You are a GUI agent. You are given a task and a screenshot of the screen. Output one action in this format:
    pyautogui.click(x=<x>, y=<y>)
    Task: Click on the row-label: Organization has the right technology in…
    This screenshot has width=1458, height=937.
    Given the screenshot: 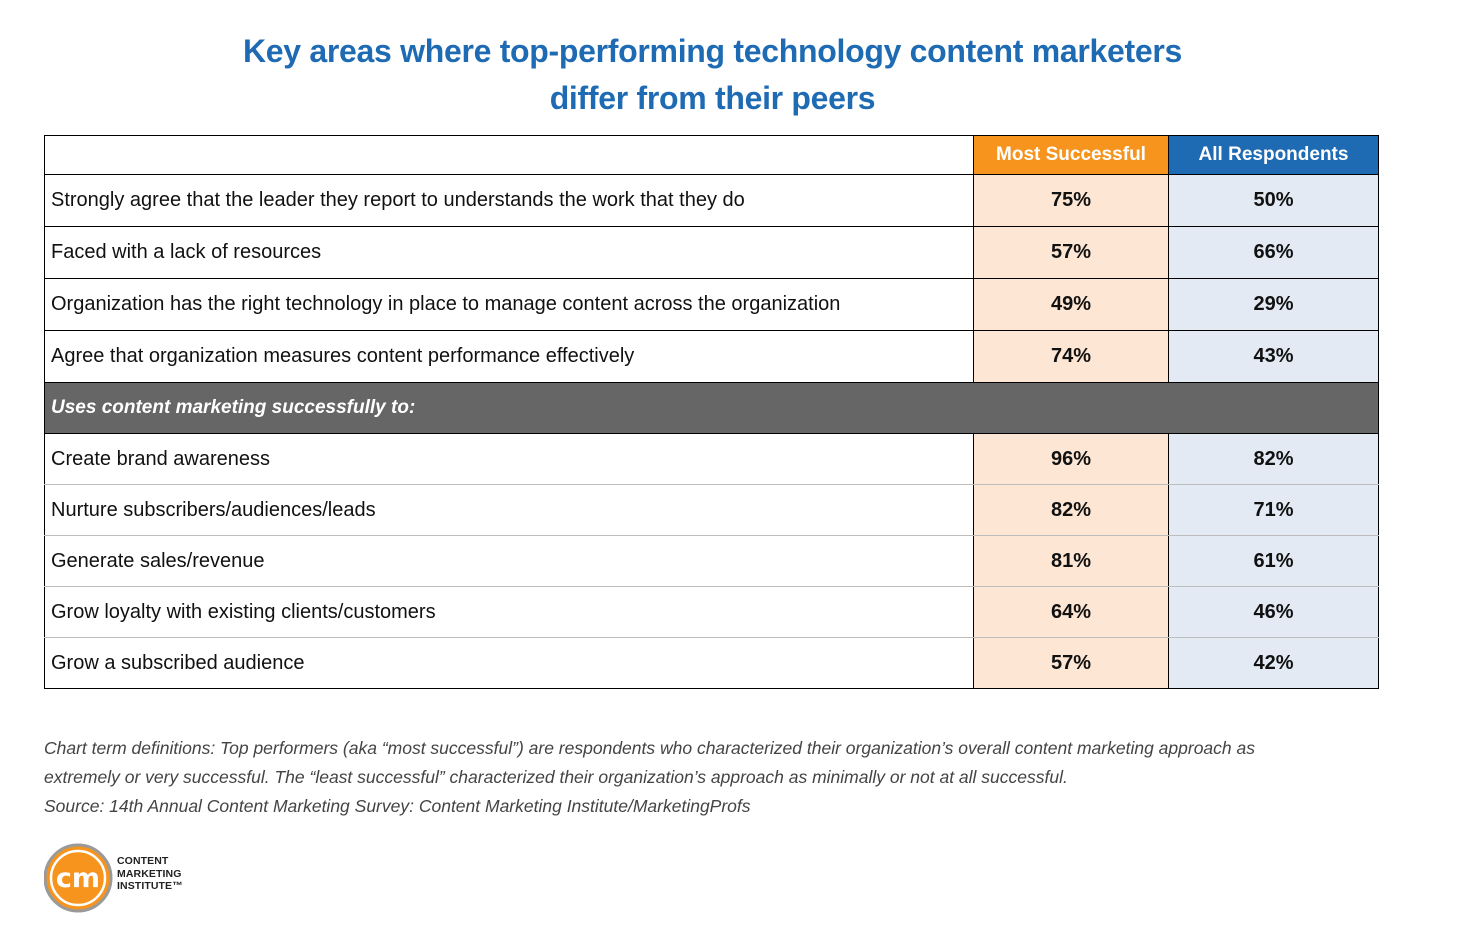 What is the action you would take?
    pyautogui.click(x=509, y=304)
    